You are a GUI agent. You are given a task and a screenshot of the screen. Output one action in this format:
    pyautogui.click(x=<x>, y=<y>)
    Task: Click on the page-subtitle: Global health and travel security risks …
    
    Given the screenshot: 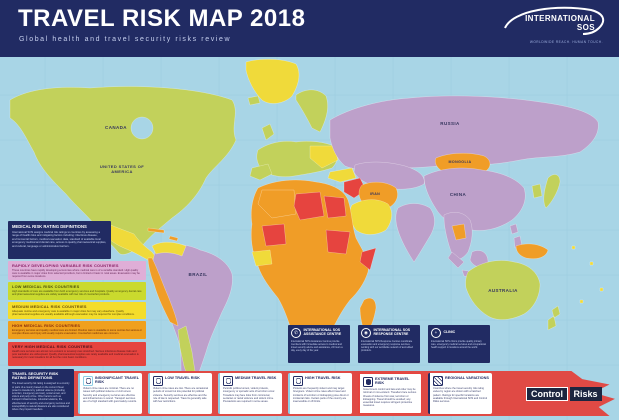 What is the action you would take?
    pyautogui.click(x=125, y=39)
    